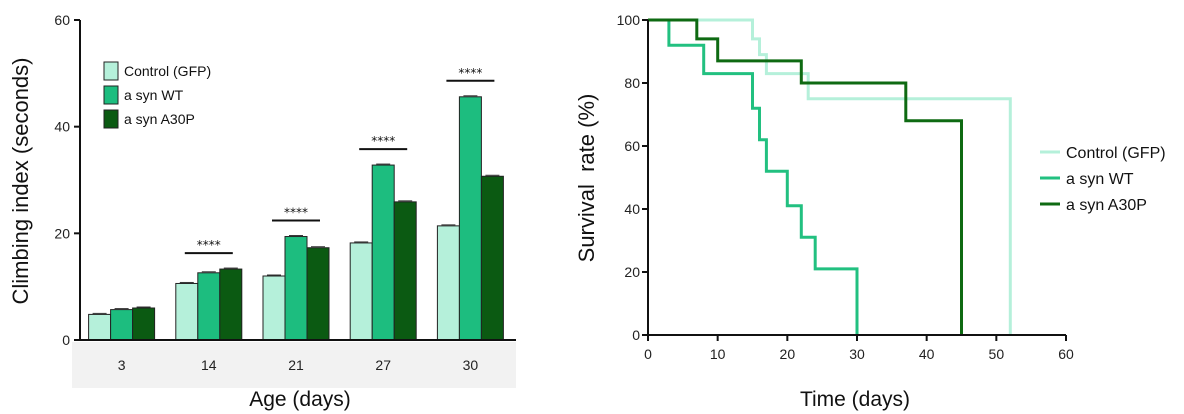  I want to click on survival-chart-y-ticks: 0 20 40 60 80 100, so click(632, 177).